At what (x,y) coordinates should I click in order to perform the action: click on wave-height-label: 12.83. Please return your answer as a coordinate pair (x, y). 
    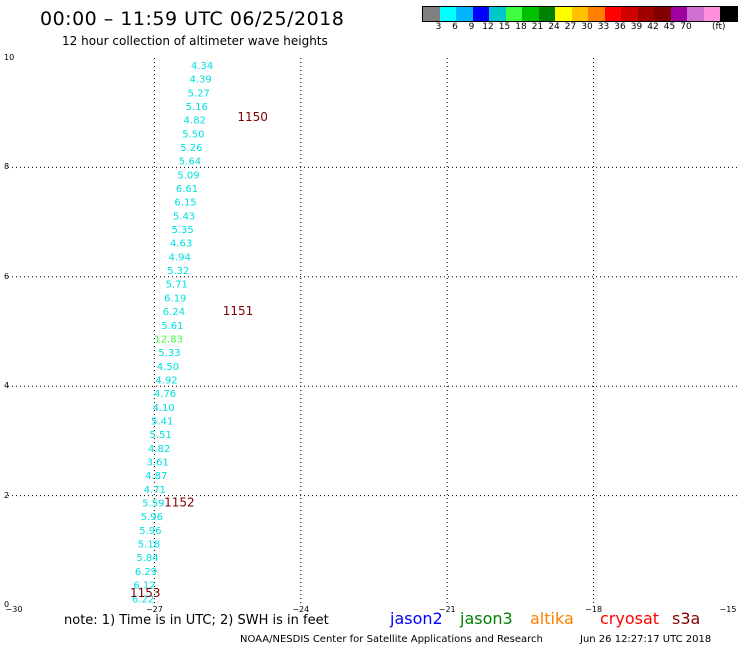
    Looking at the image, I should click on (168, 339).